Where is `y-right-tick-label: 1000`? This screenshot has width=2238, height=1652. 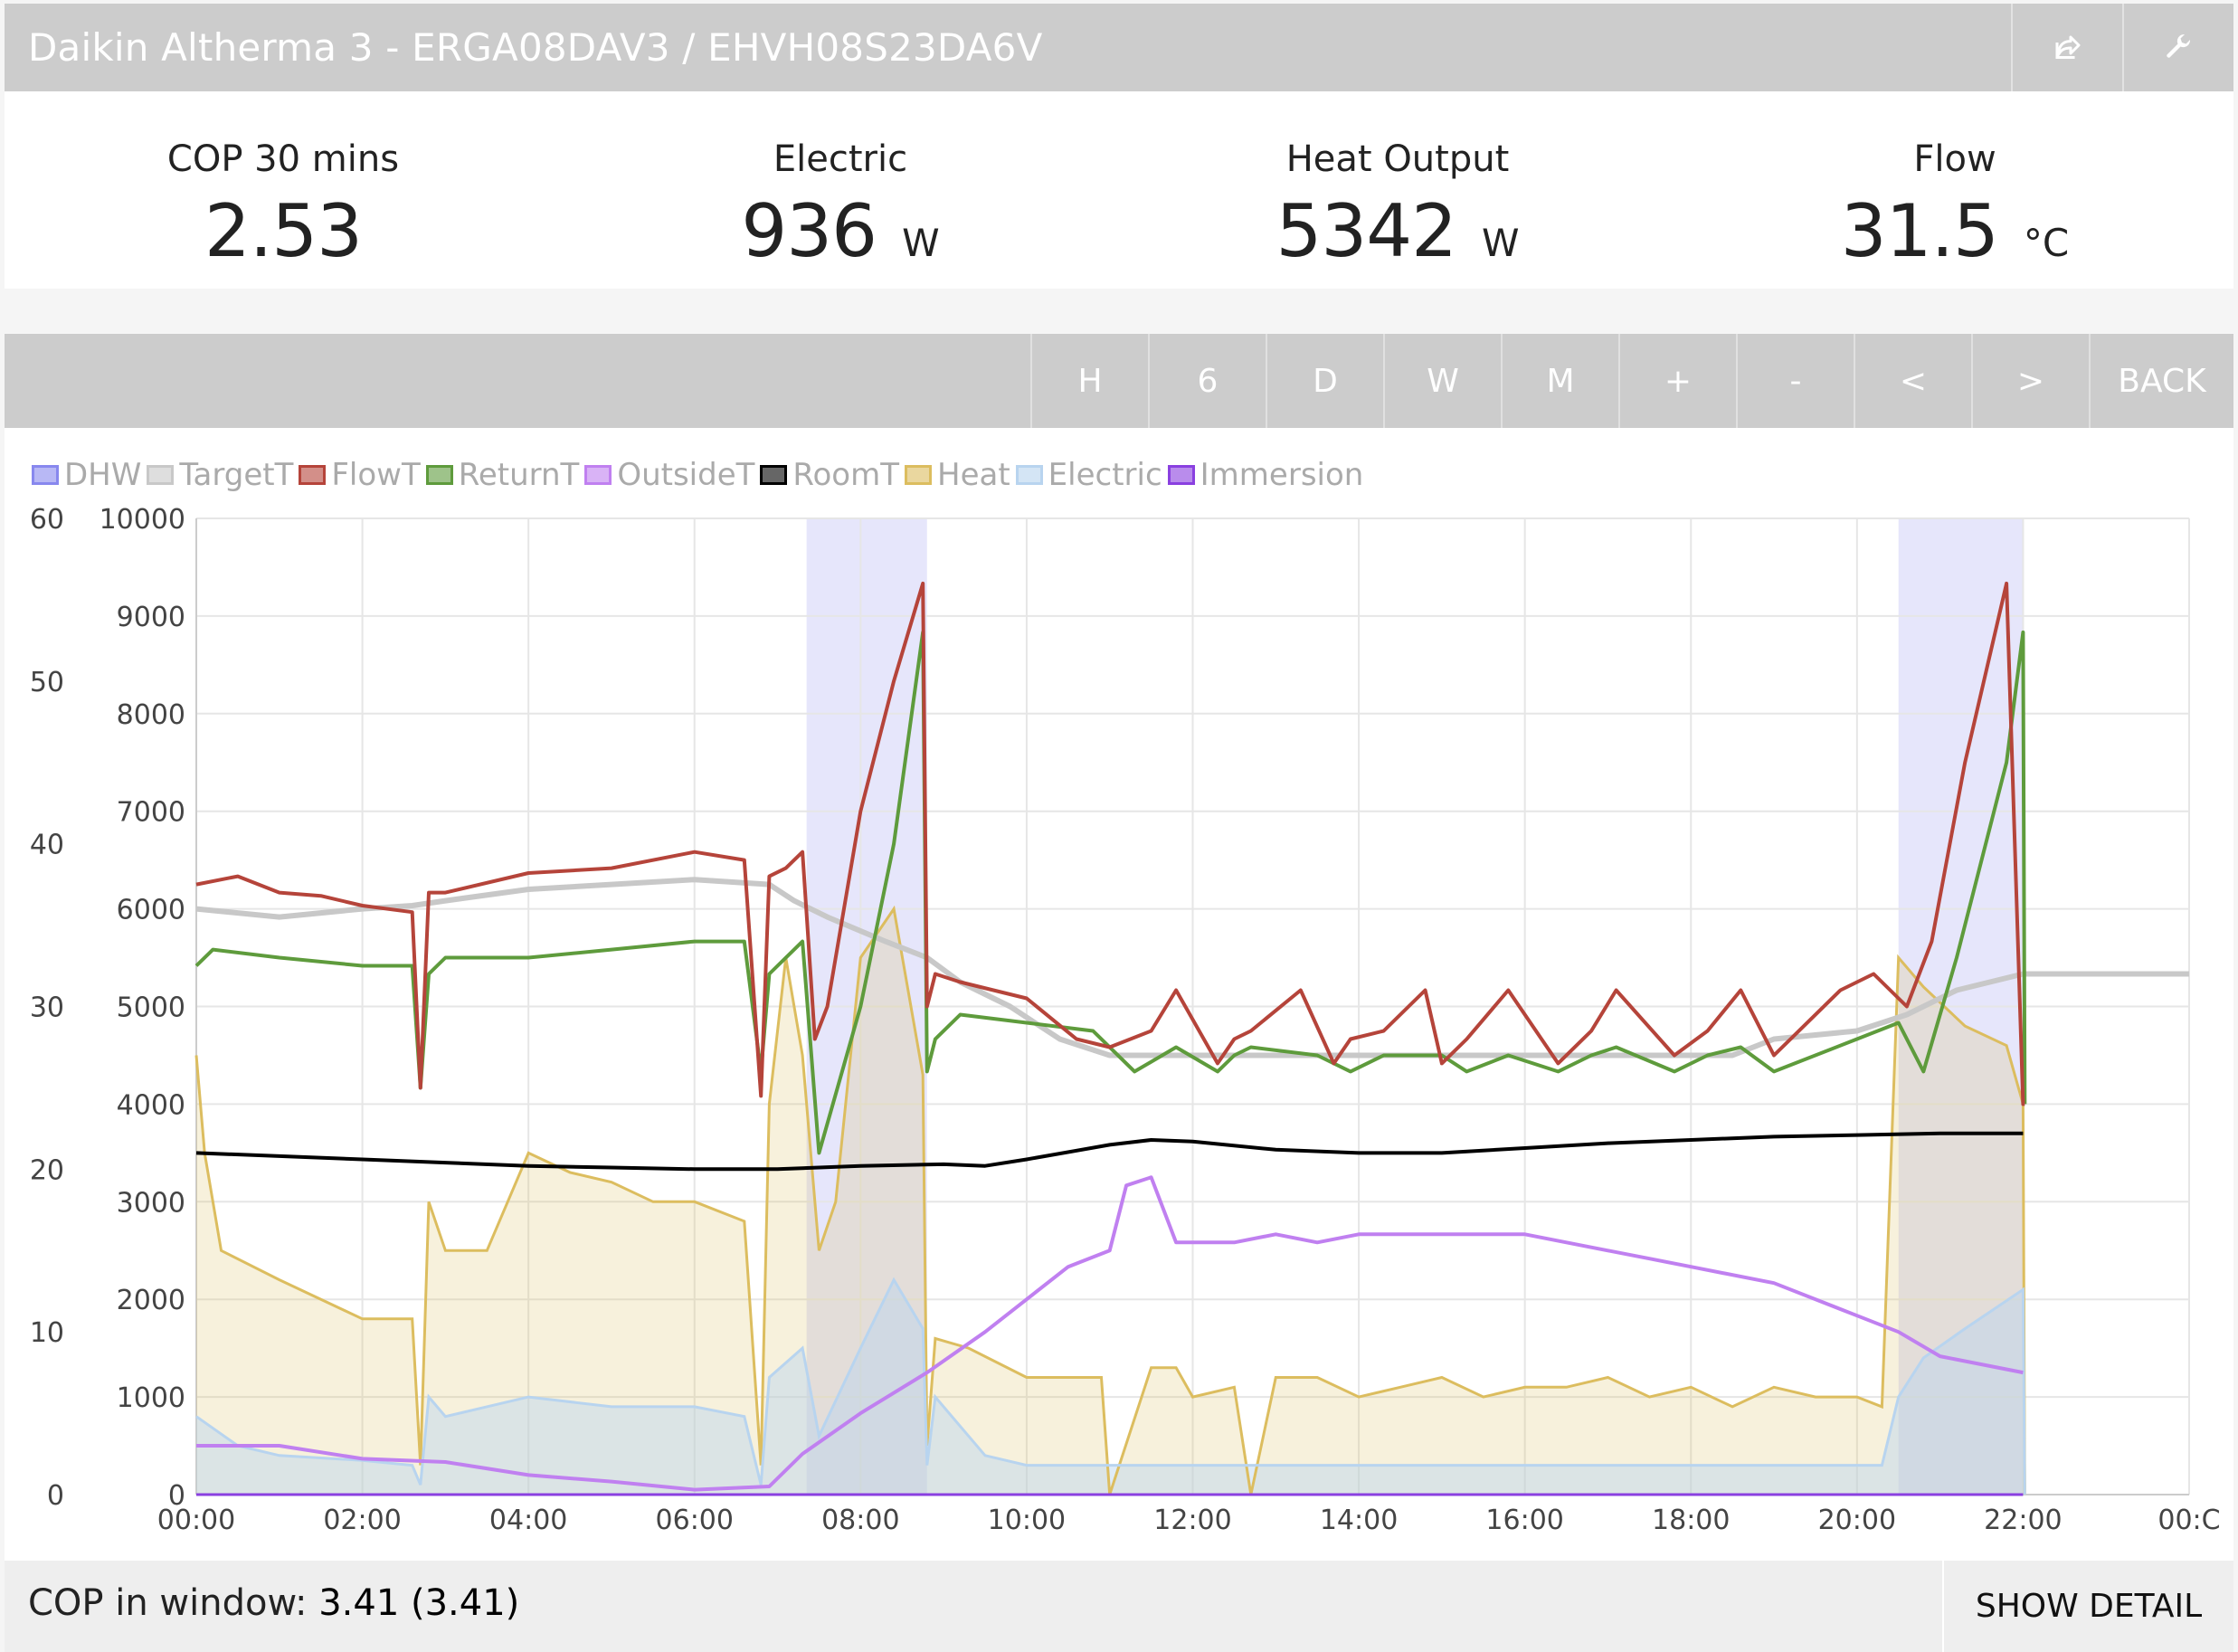
y-right-tick-label: 1000 is located at coordinates (151, 1398).